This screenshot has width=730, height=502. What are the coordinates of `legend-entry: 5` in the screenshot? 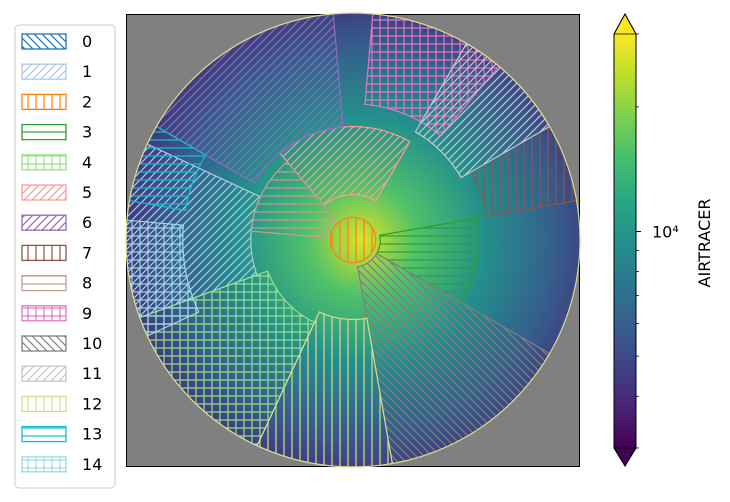 It's located at (56, 192).